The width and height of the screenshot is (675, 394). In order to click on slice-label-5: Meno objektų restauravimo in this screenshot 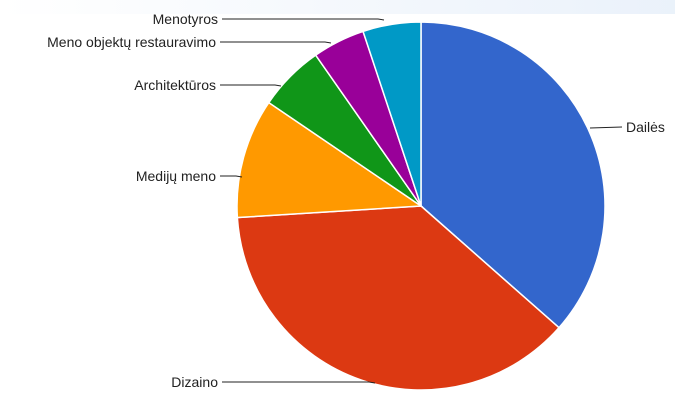, I will do `click(131, 42)`.